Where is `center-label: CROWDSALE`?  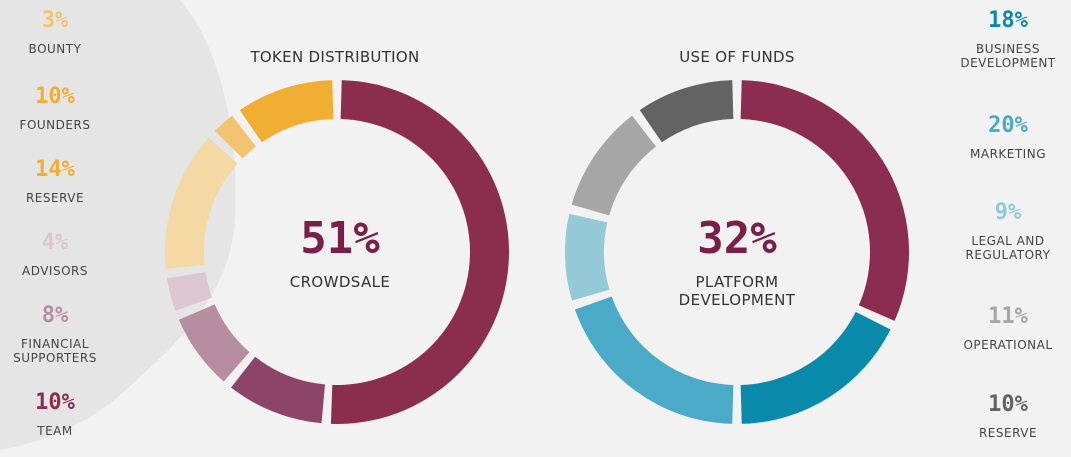
center-label: CROWDSALE is located at coordinates (340, 282).